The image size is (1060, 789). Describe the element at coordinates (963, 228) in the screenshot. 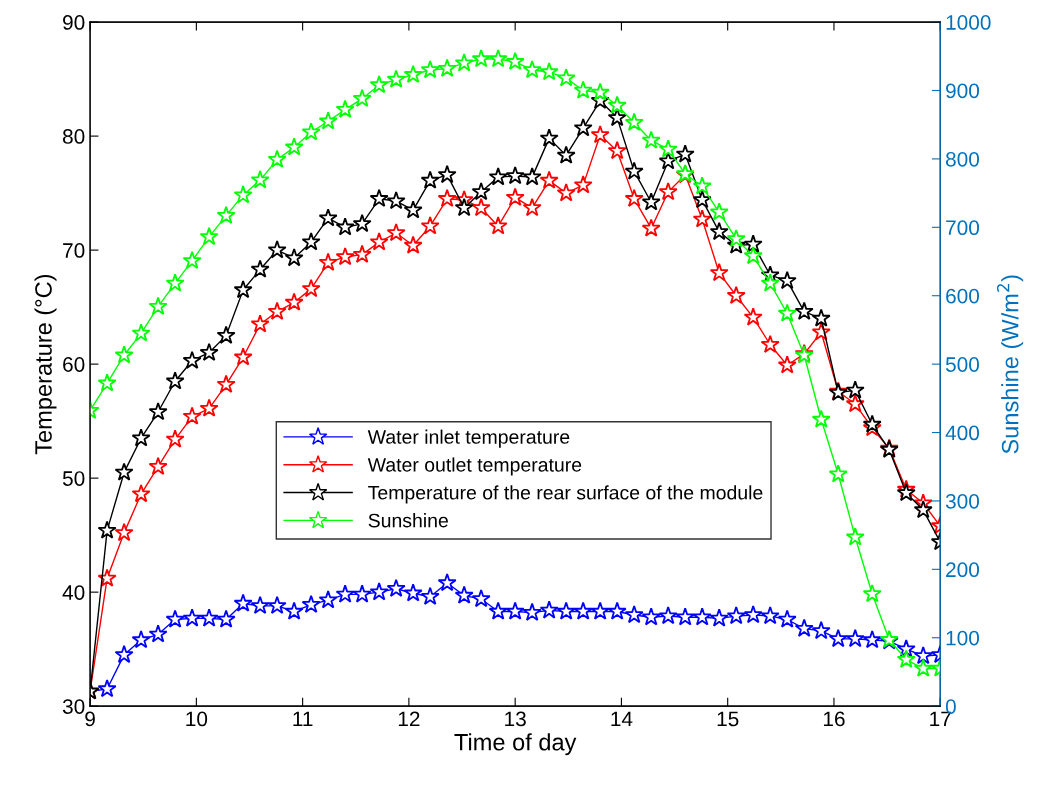

I see `y2-tick-label: 700` at that location.